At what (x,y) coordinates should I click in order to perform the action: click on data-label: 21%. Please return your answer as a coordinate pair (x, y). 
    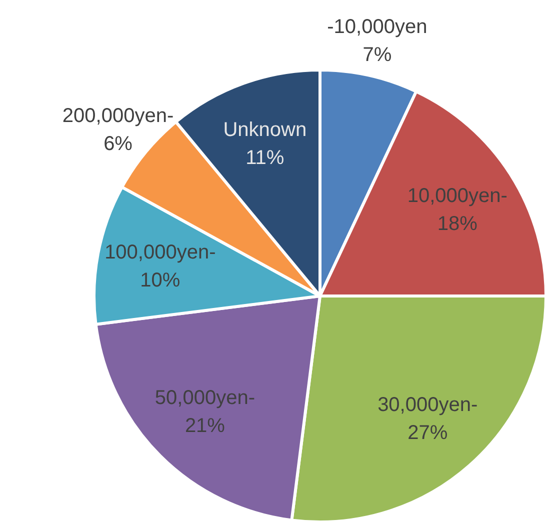
    Looking at the image, I should click on (205, 426).